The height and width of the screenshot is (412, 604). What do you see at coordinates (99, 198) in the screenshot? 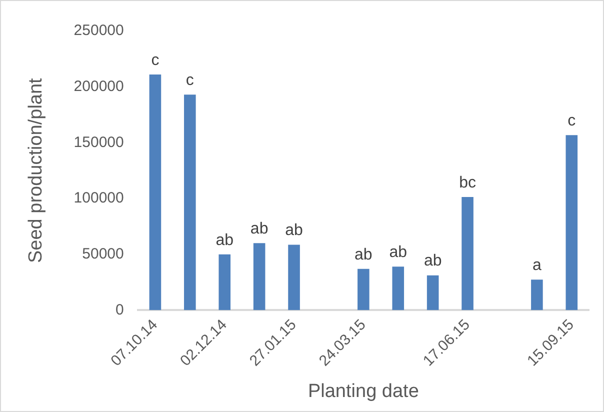
I see `y-tick-label: 100000` at bounding box center [99, 198].